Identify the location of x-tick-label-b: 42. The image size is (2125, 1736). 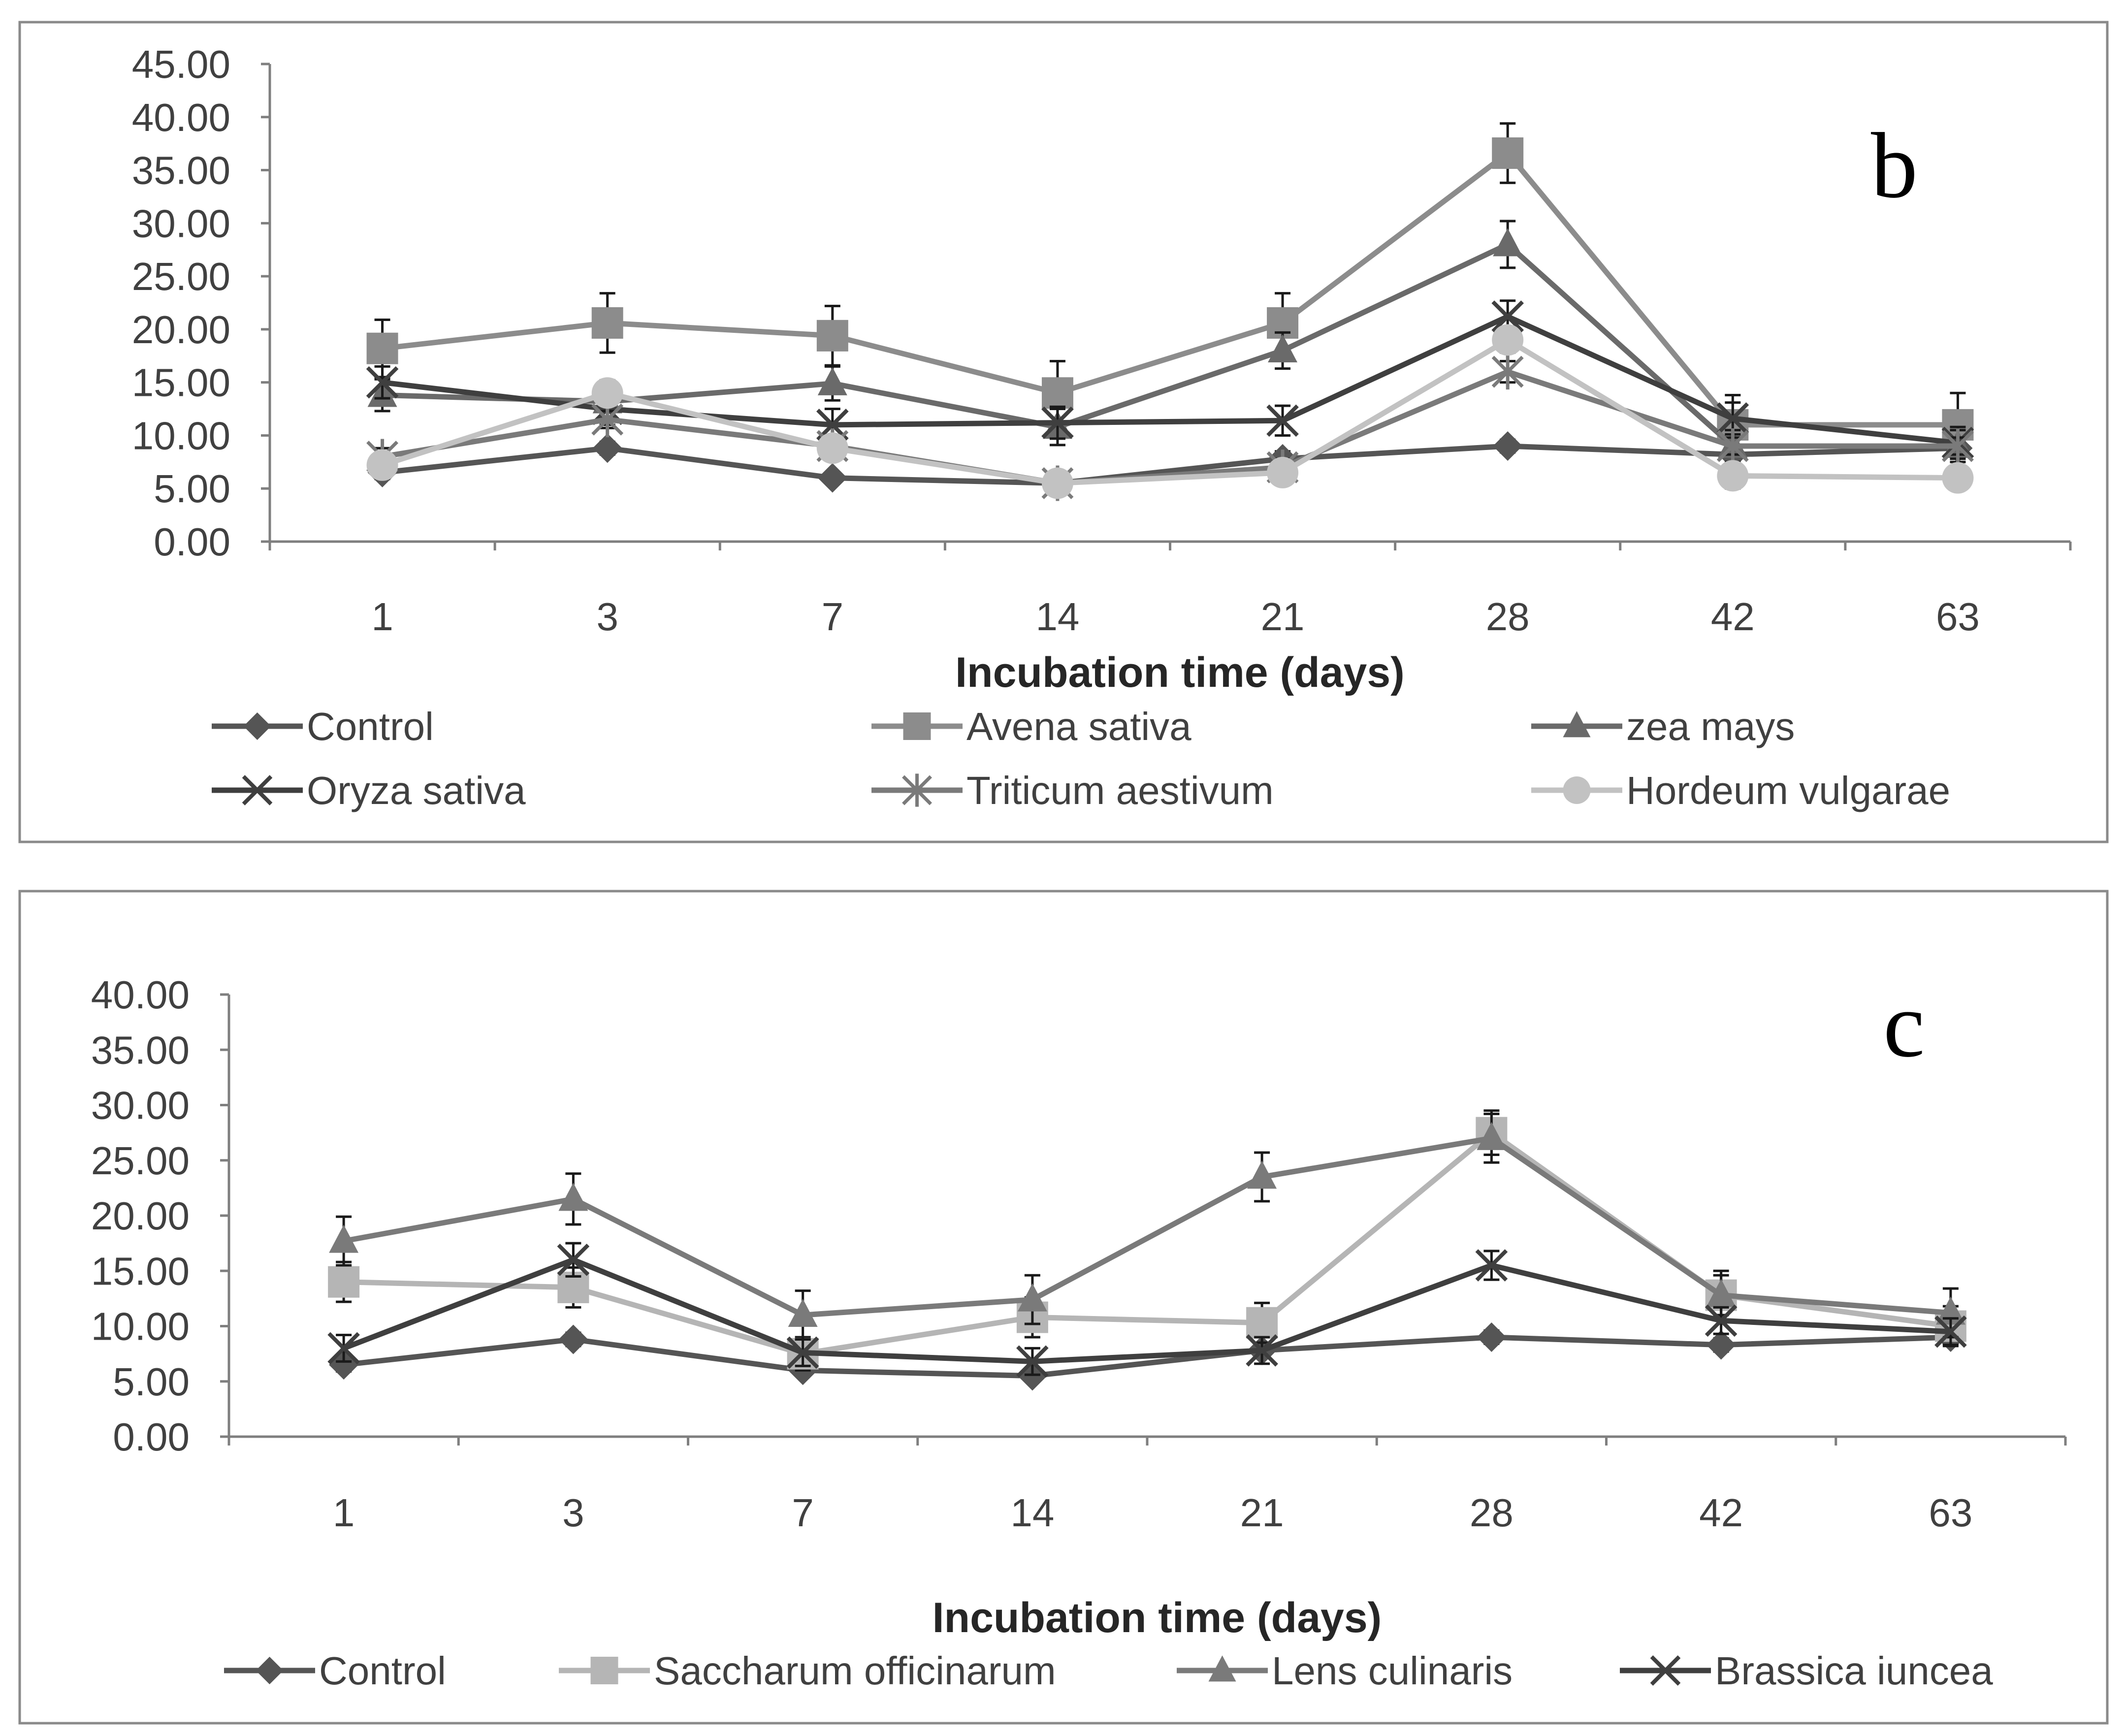
(1733, 617).